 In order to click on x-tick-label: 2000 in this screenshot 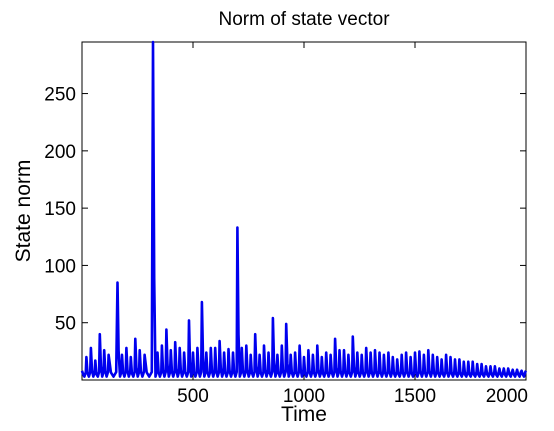, I will do `click(507, 396)`.